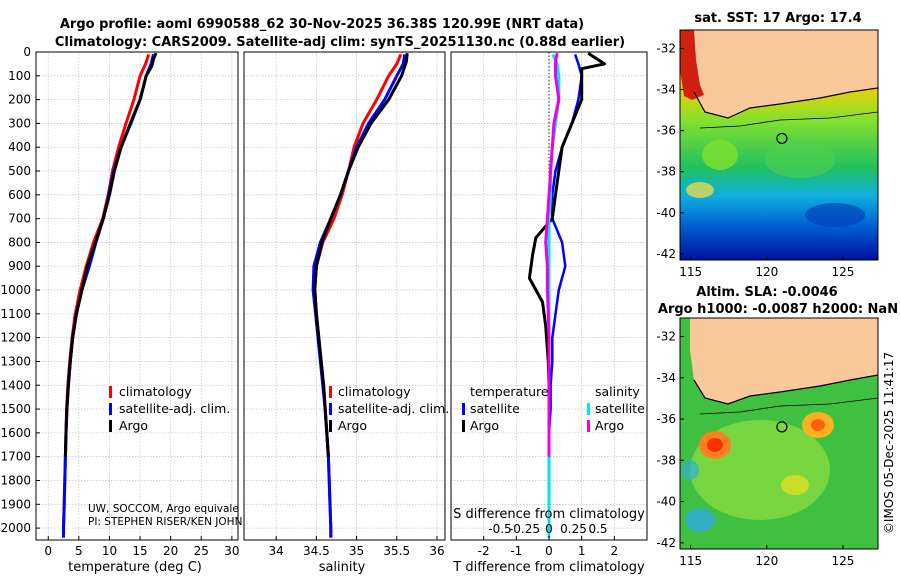 The width and height of the screenshot is (900, 580). I want to click on sla-high-patch, so click(795, 485).